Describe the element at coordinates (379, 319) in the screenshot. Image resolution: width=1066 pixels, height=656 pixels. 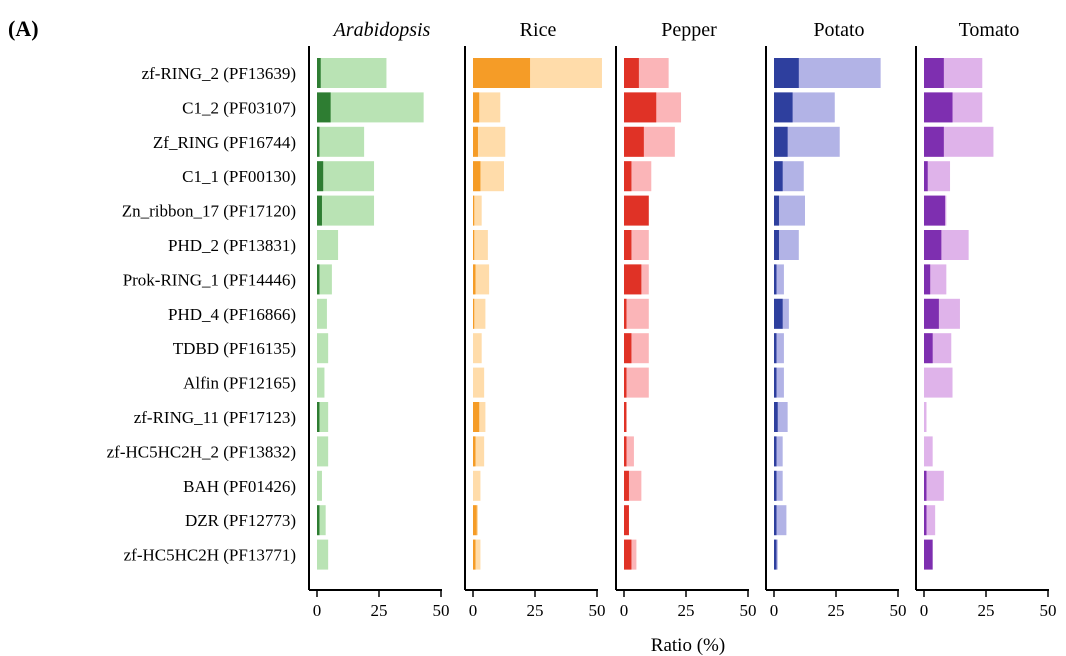
I see `panel-arabidopsis: Arabidopsis 0 25 50` at that location.